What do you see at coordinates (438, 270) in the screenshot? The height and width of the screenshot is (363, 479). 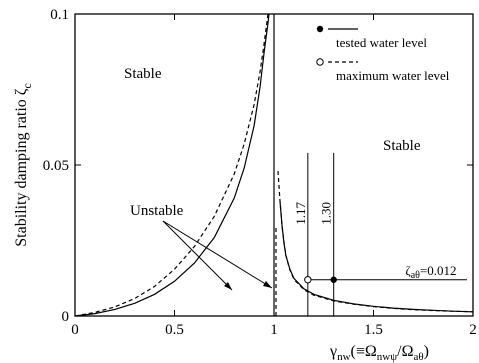 I see `label-zeta-value: =0.012` at bounding box center [438, 270].